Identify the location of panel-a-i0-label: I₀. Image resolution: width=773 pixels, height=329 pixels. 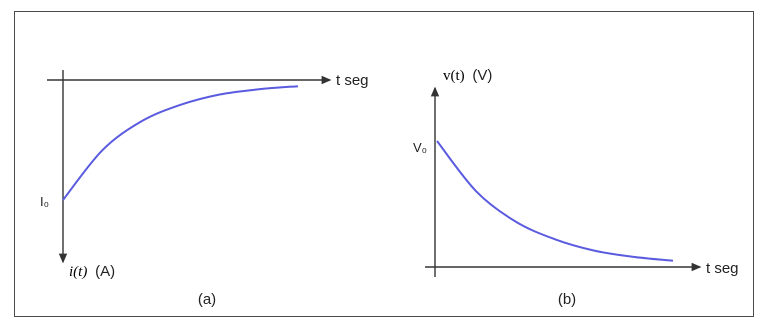
(44, 201).